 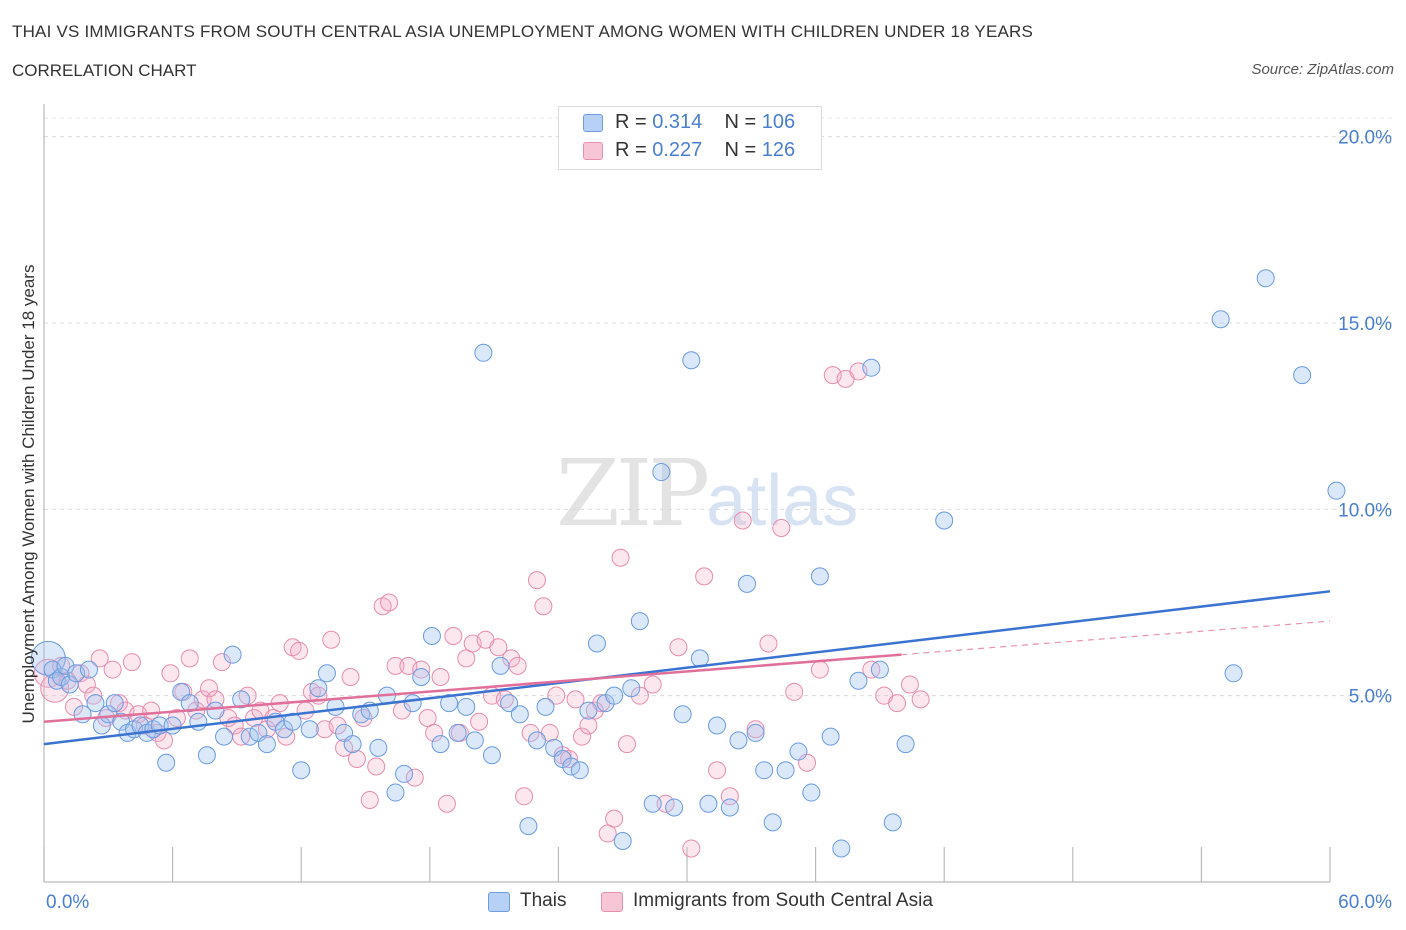 What do you see at coordinates (778, 122) in the screenshot?
I see `legend-n-value: 106` at bounding box center [778, 122].